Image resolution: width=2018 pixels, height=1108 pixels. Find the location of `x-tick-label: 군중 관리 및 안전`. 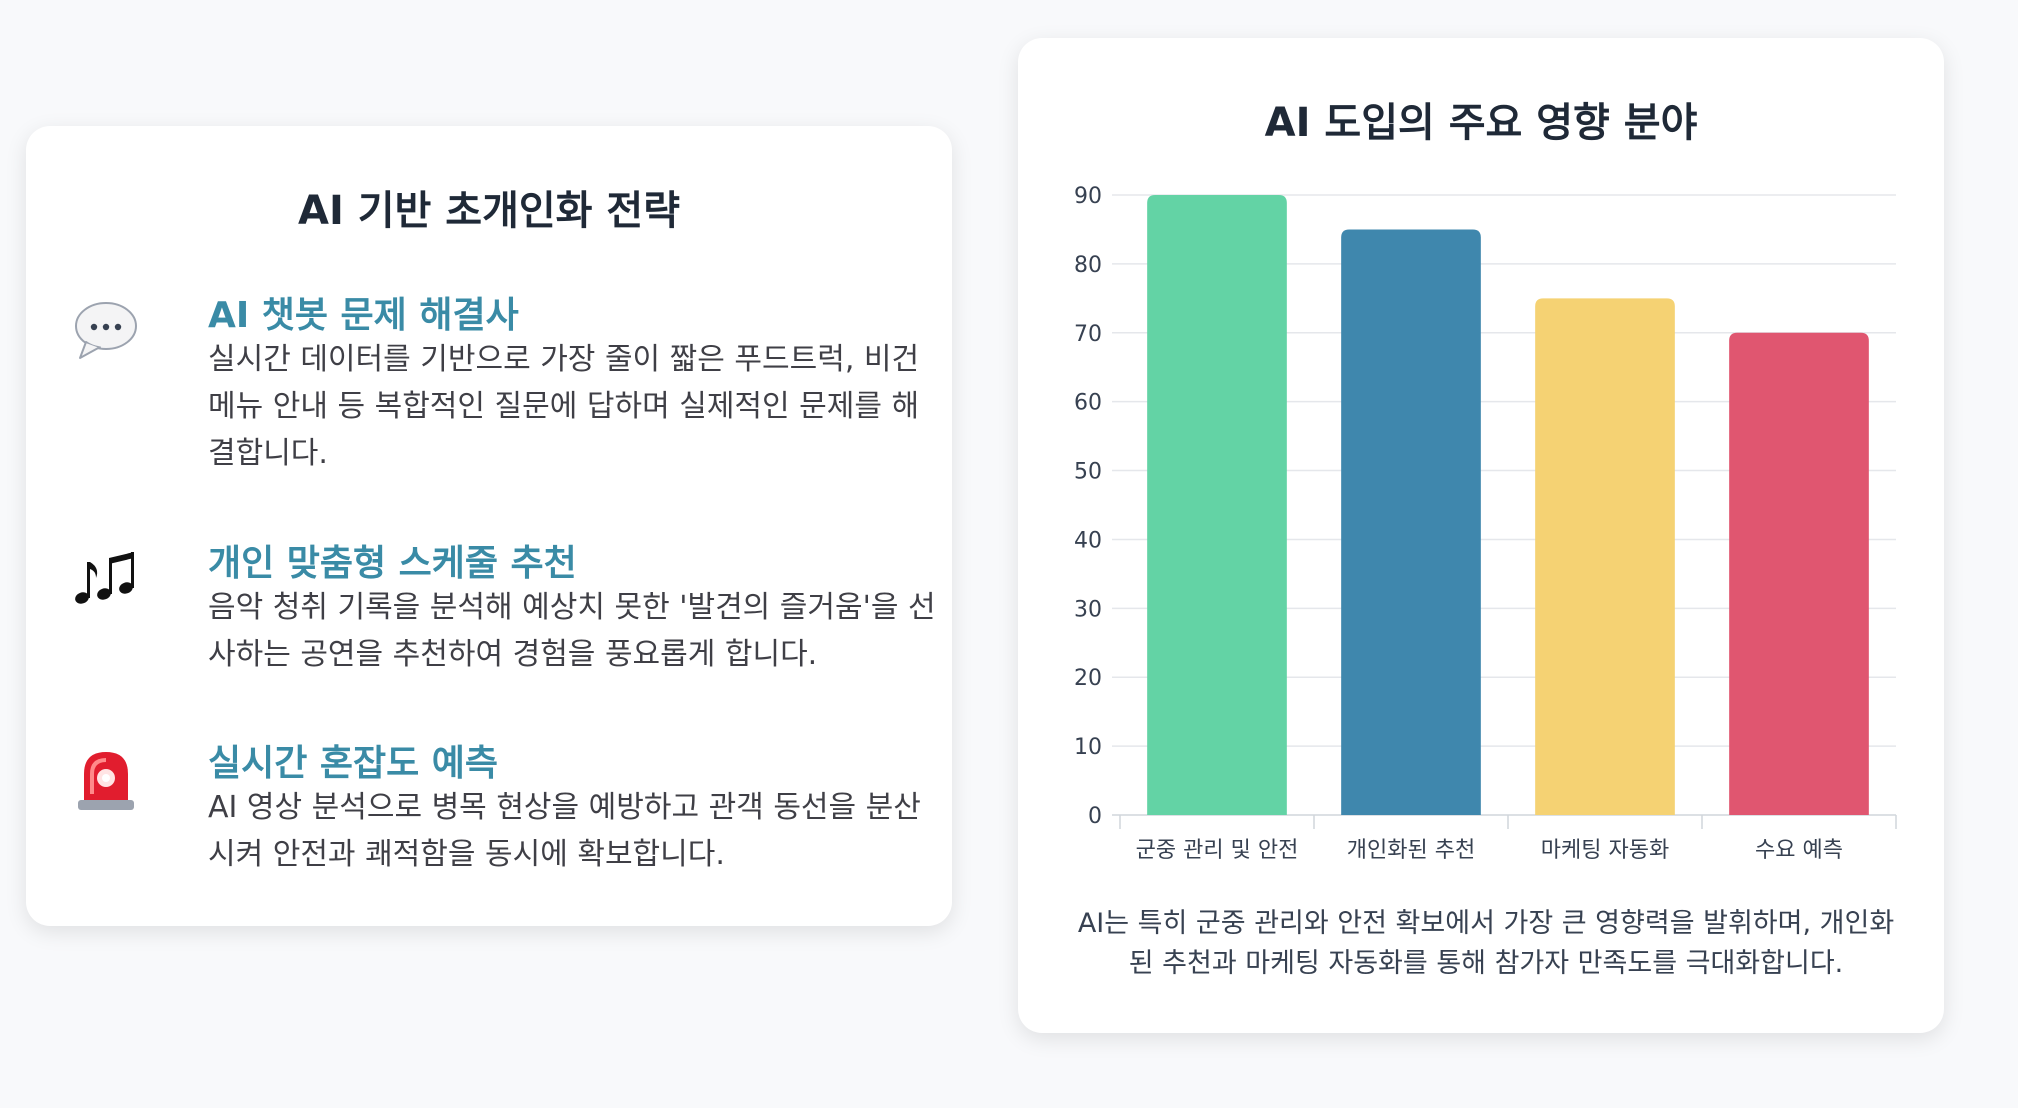

x-tick-label: 군중 관리 및 안전 is located at coordinates (1217, 850).